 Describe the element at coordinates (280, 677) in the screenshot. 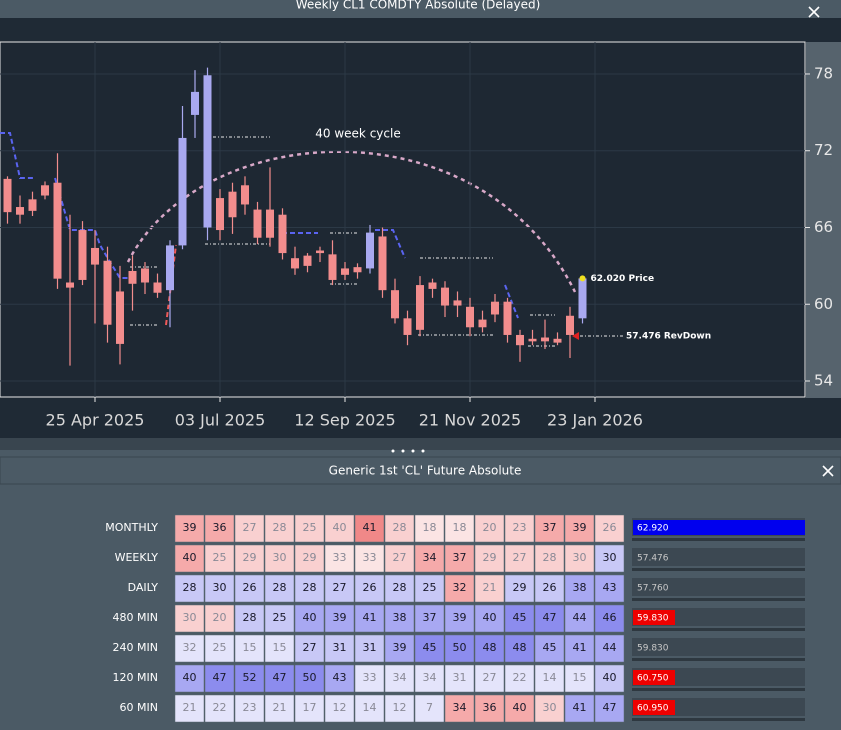

I see `heat-value: 47` at that location.